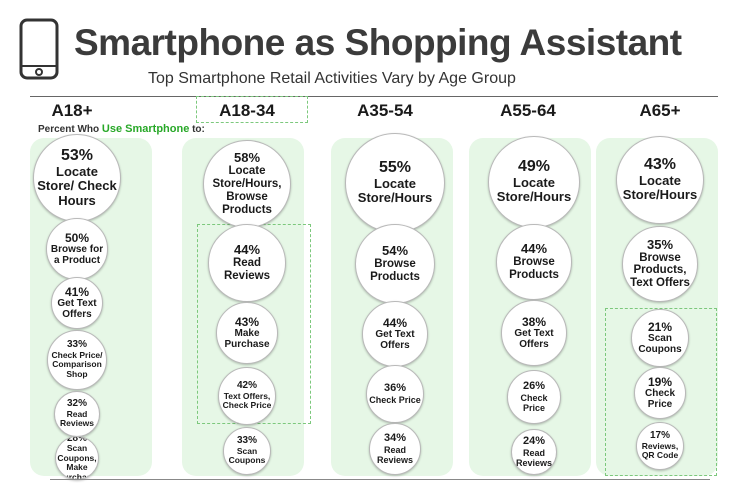 The image size is (738, 490). I want to click on activity-bubble: 21% Scan Coupons, so click(660, 338).